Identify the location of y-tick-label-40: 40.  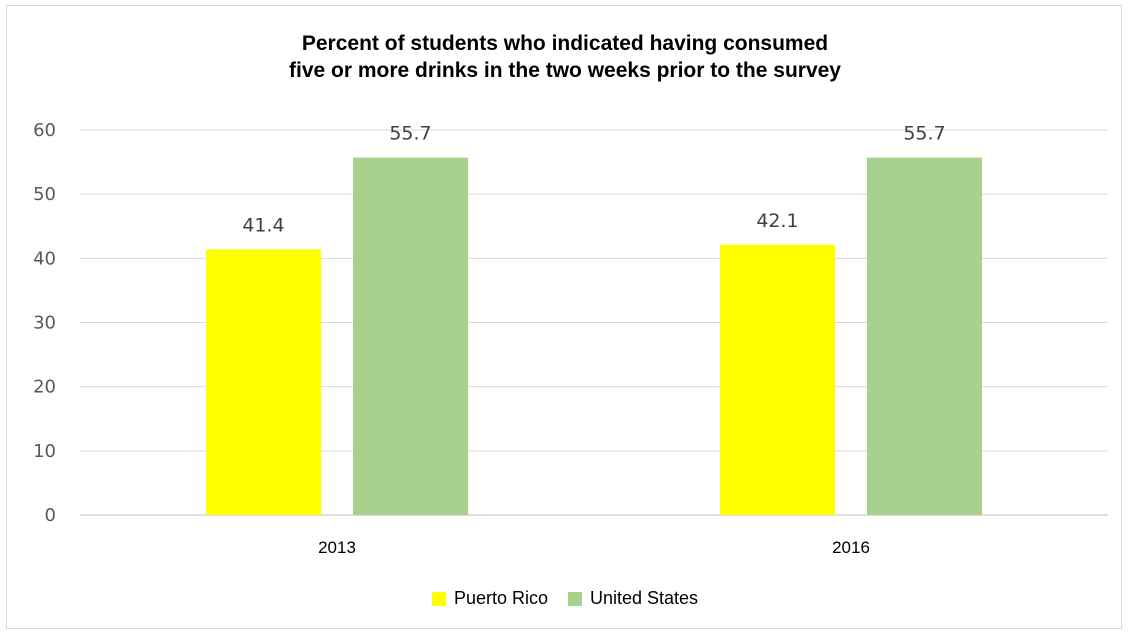
(44, 258).